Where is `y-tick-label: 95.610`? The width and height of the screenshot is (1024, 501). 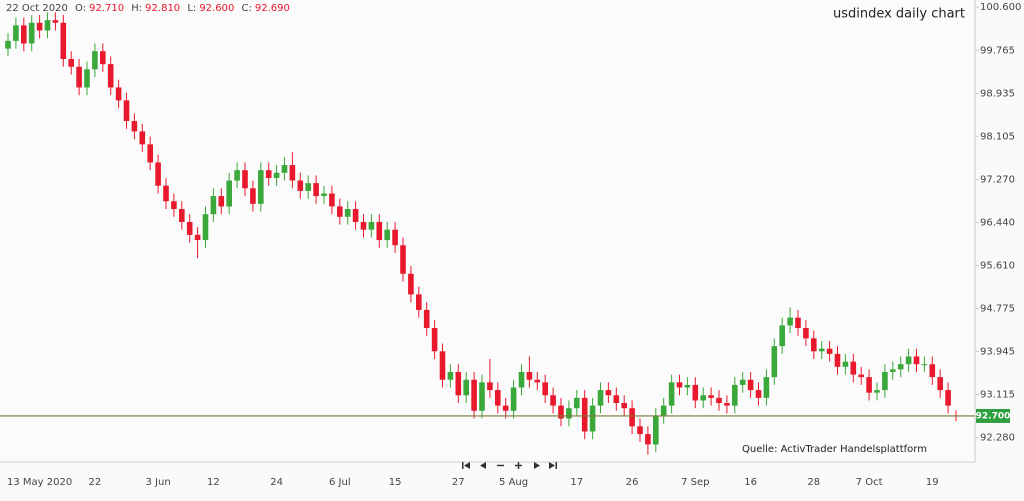 y-tick-label: 95.610 is located at coordinates (997, 265).